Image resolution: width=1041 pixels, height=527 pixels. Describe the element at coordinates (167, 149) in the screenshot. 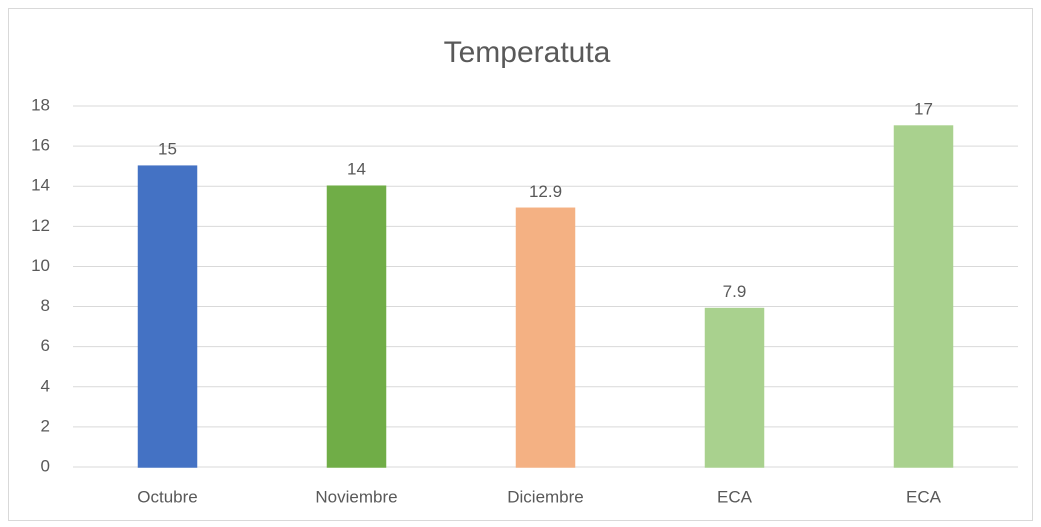

I see `data-label: 15` at that location.